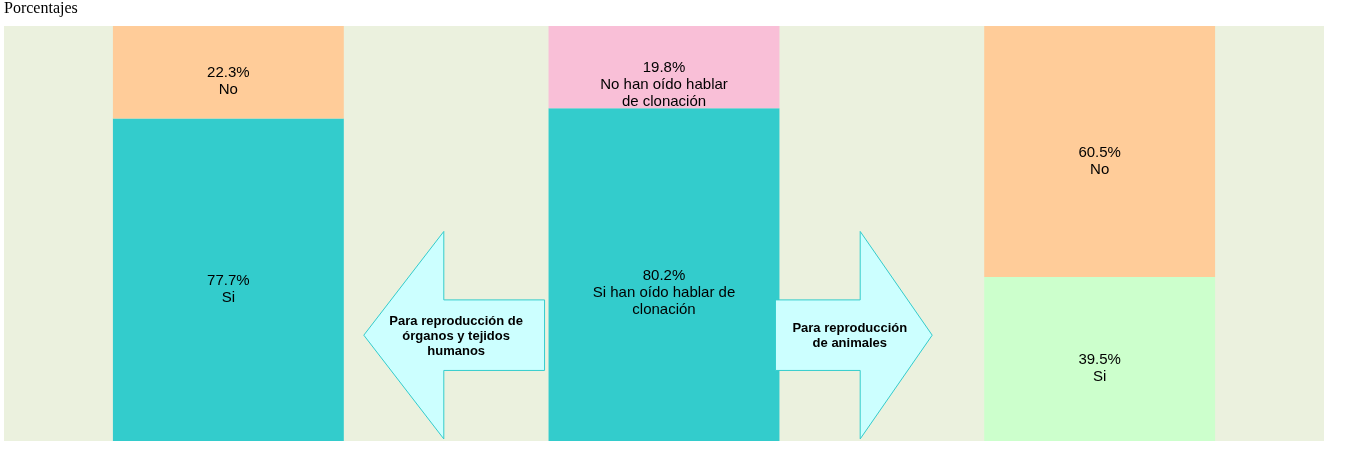 This screenshot has width=1362, height=456. What do you see at coordinates (850, 336) in the screenshot?
I see `annotation: Para reproducción de animales` at bounding box center [850, 336].